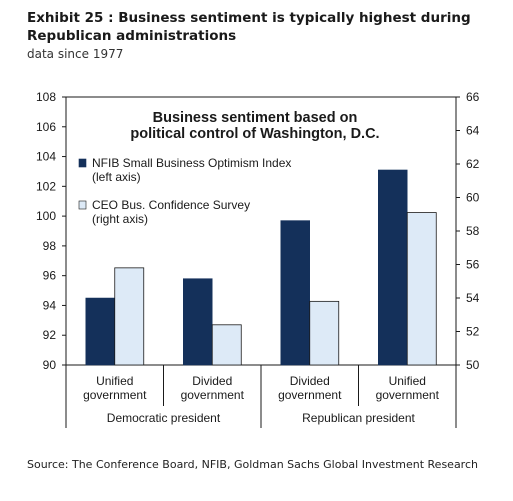  Describe the element at coordinates (171, 205) in the screenshot. I see `legend-label: CEO Bus. Confidence Survey` at that location.